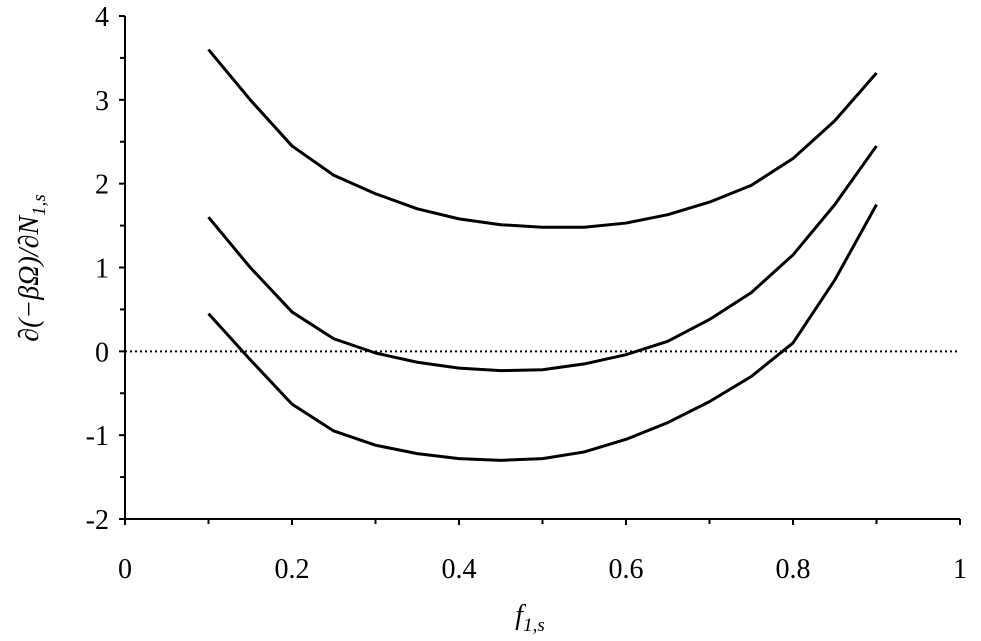  Describe the element at coordinates (125, 569) in the screenshot. I see `x-tick-label: 0` at that location.